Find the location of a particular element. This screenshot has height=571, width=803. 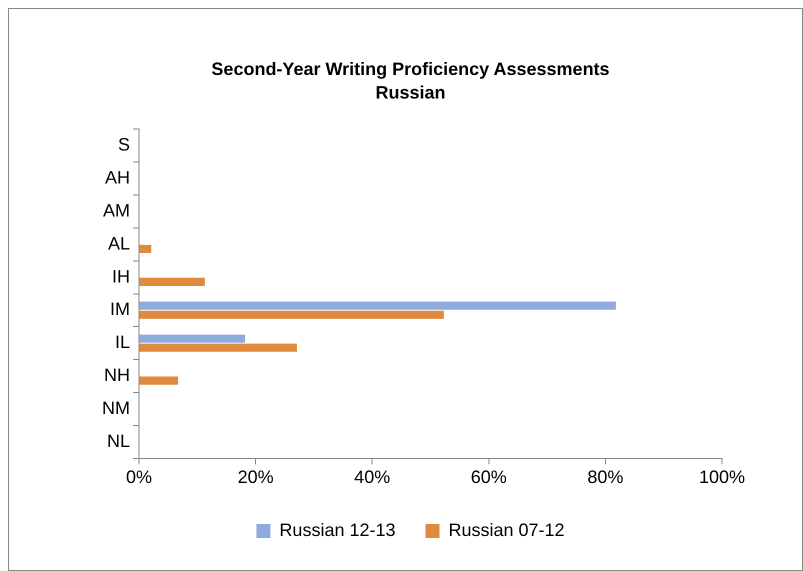

x-tick-label: 0% is located at coordinates (139, 477).